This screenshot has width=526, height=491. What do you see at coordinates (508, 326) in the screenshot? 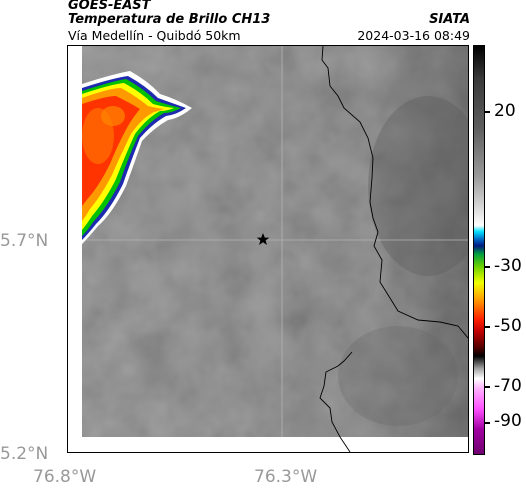
I see `colorbar-label-minus-50: -50` at bounding box center [508, 326].